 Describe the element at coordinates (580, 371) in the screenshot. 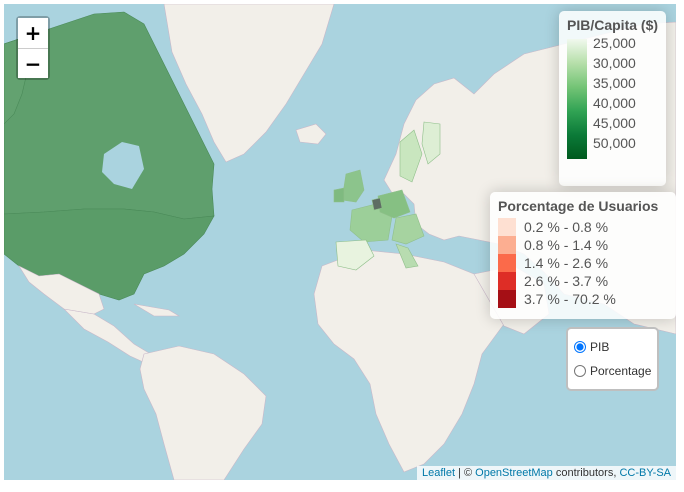

I see `layer-radio-percentage` at that location.